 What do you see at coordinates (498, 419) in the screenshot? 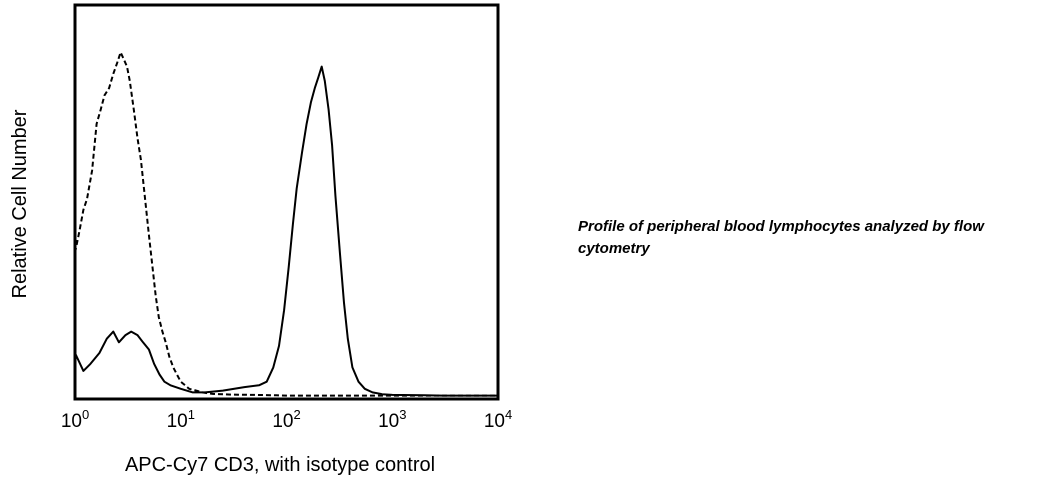
I see `x-tick-label-4: 10⁴` at bounding box center [498, 419].